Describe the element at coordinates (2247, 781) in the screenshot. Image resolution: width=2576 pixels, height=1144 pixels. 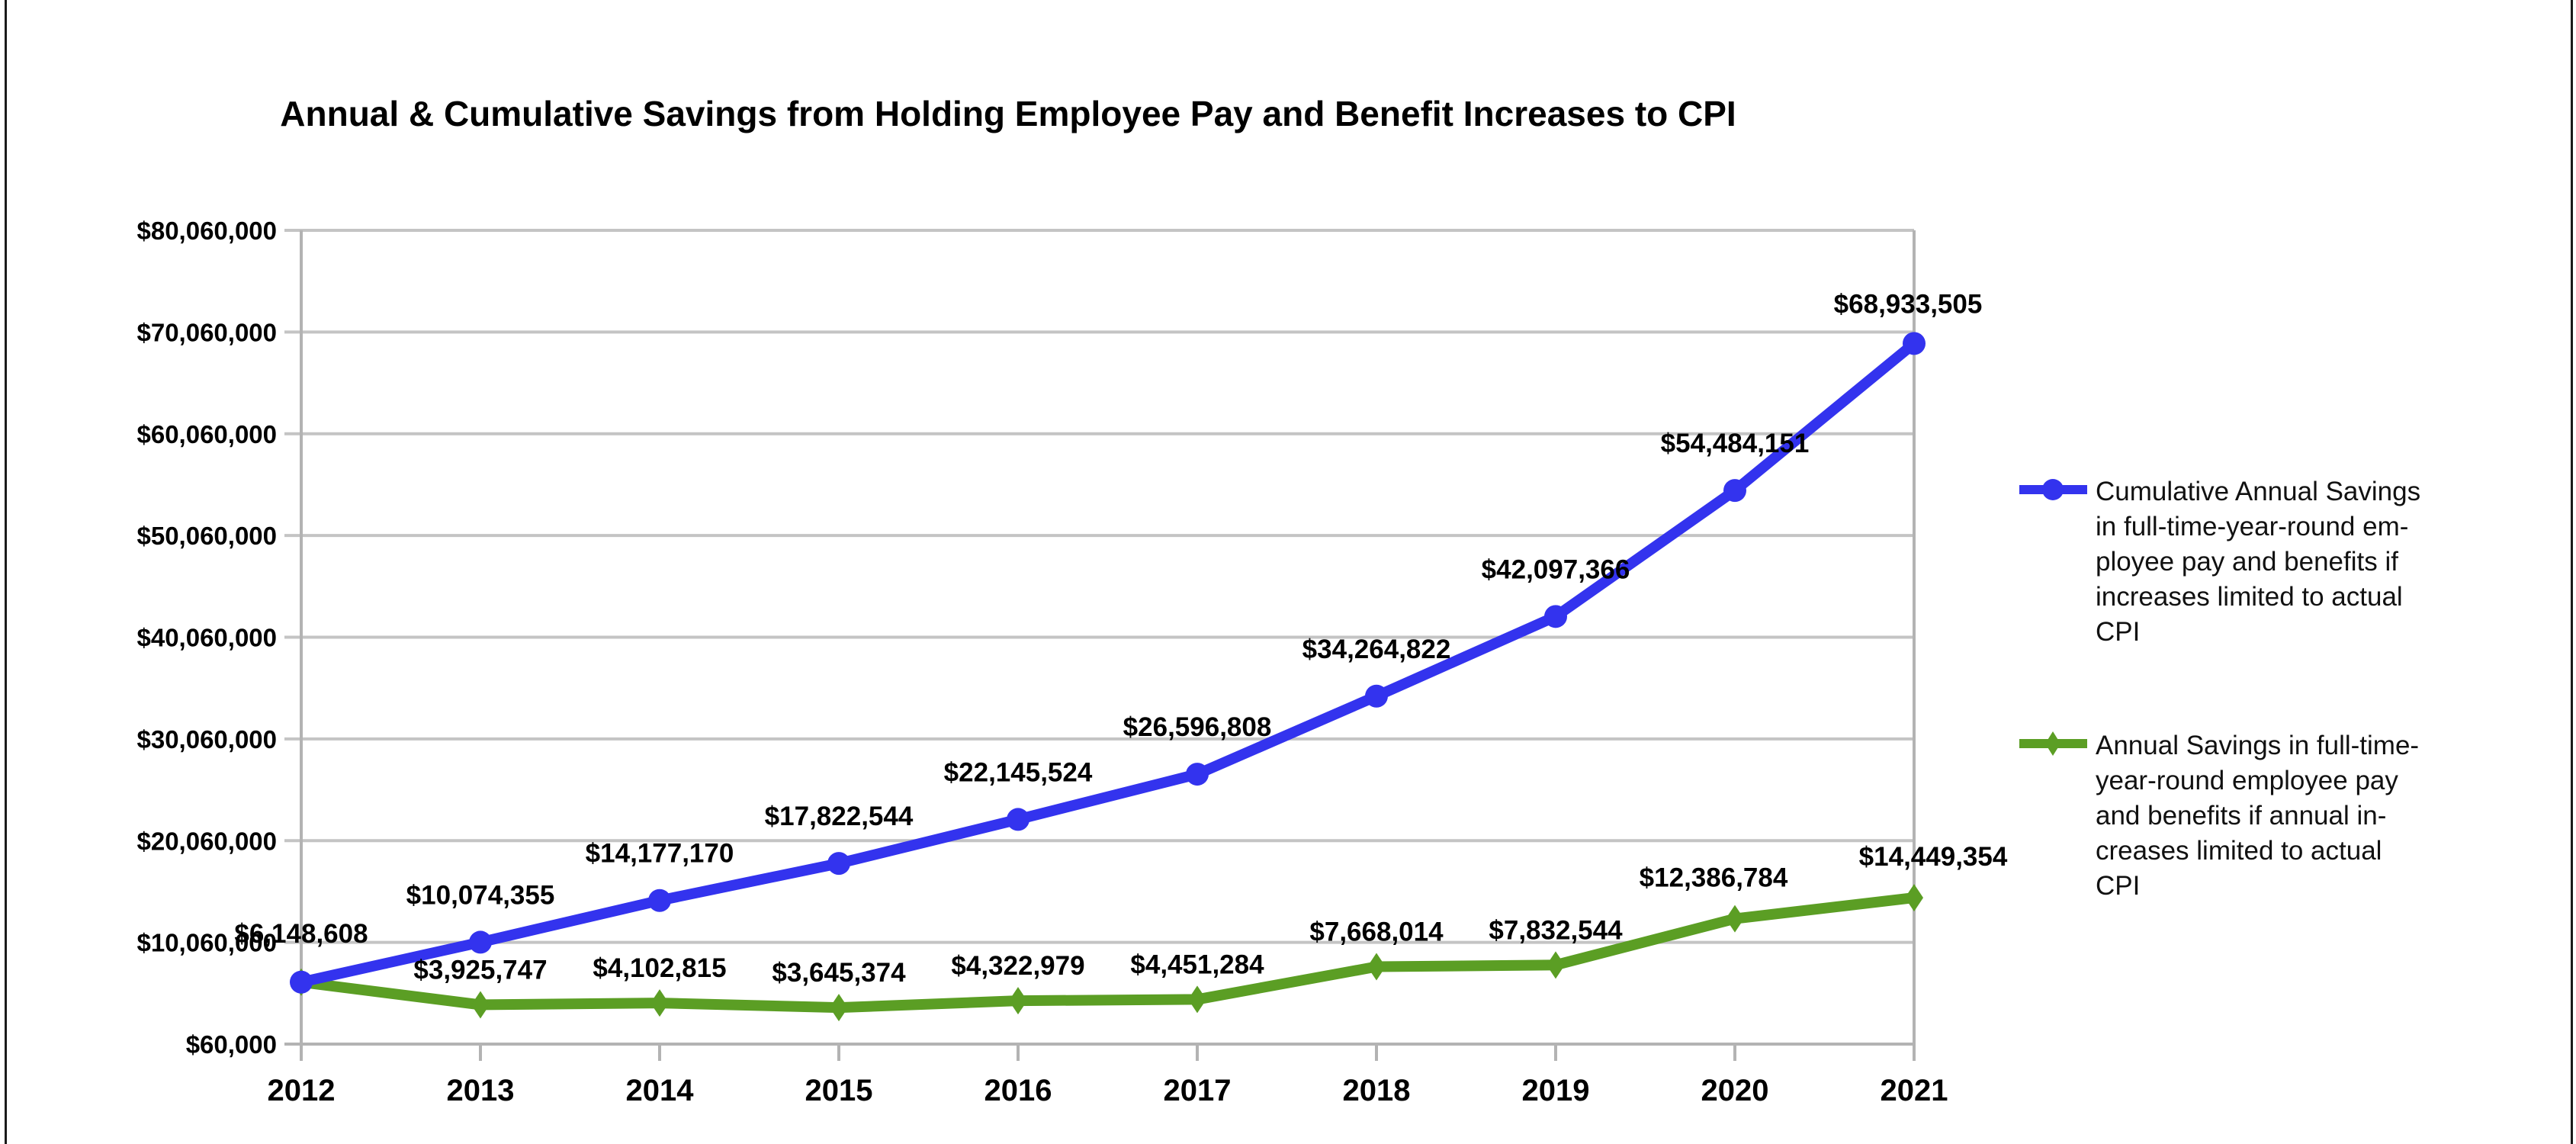
I see `legend-label-line: year-round employee pay` at that location.